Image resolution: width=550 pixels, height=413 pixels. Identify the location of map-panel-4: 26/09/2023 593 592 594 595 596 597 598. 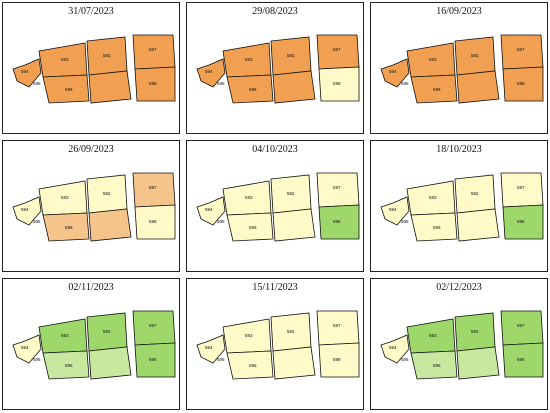
(91, 206).